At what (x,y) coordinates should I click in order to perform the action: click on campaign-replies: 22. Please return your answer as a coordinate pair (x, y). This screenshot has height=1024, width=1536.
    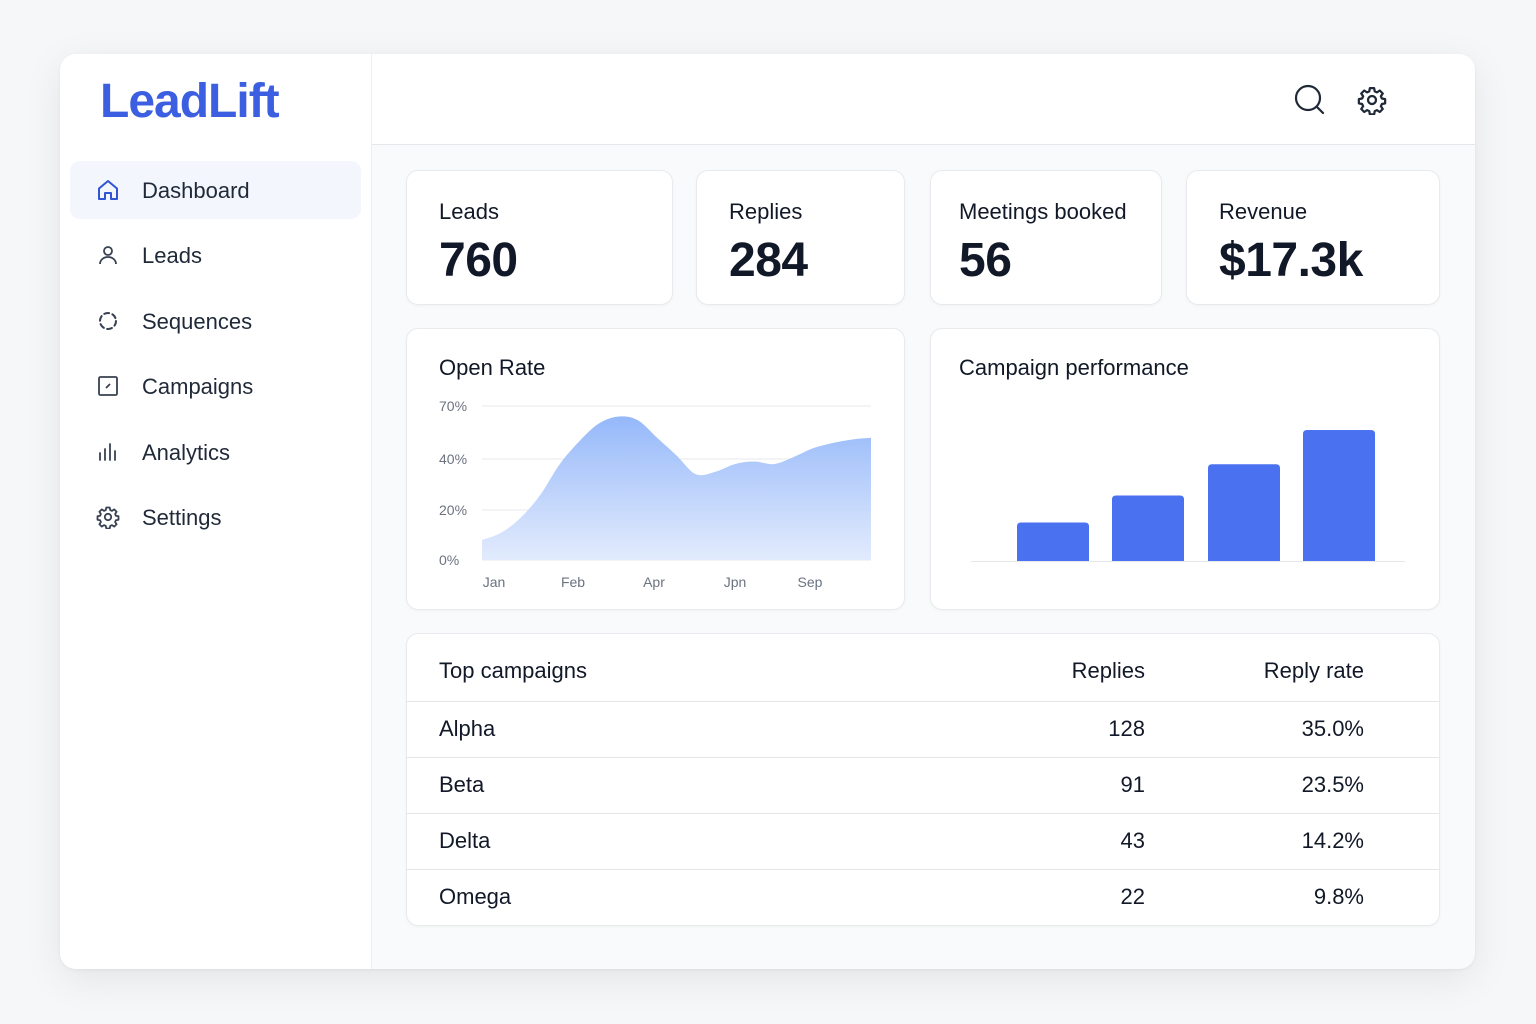
    Looking at the image, I should click on (1132, 896).